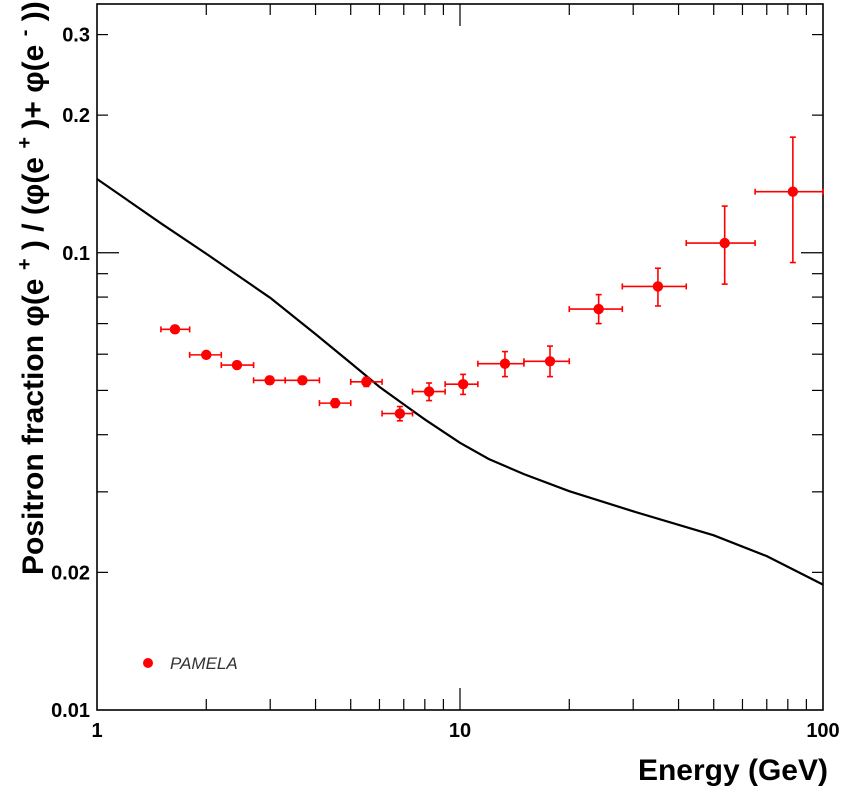 The height and width of the screenshot is (795, 850). What do you see at coordinates (33, 303) in the screenshot?
I see `y-axis-formula-1: φ(e` at bounding box center [33, 303].